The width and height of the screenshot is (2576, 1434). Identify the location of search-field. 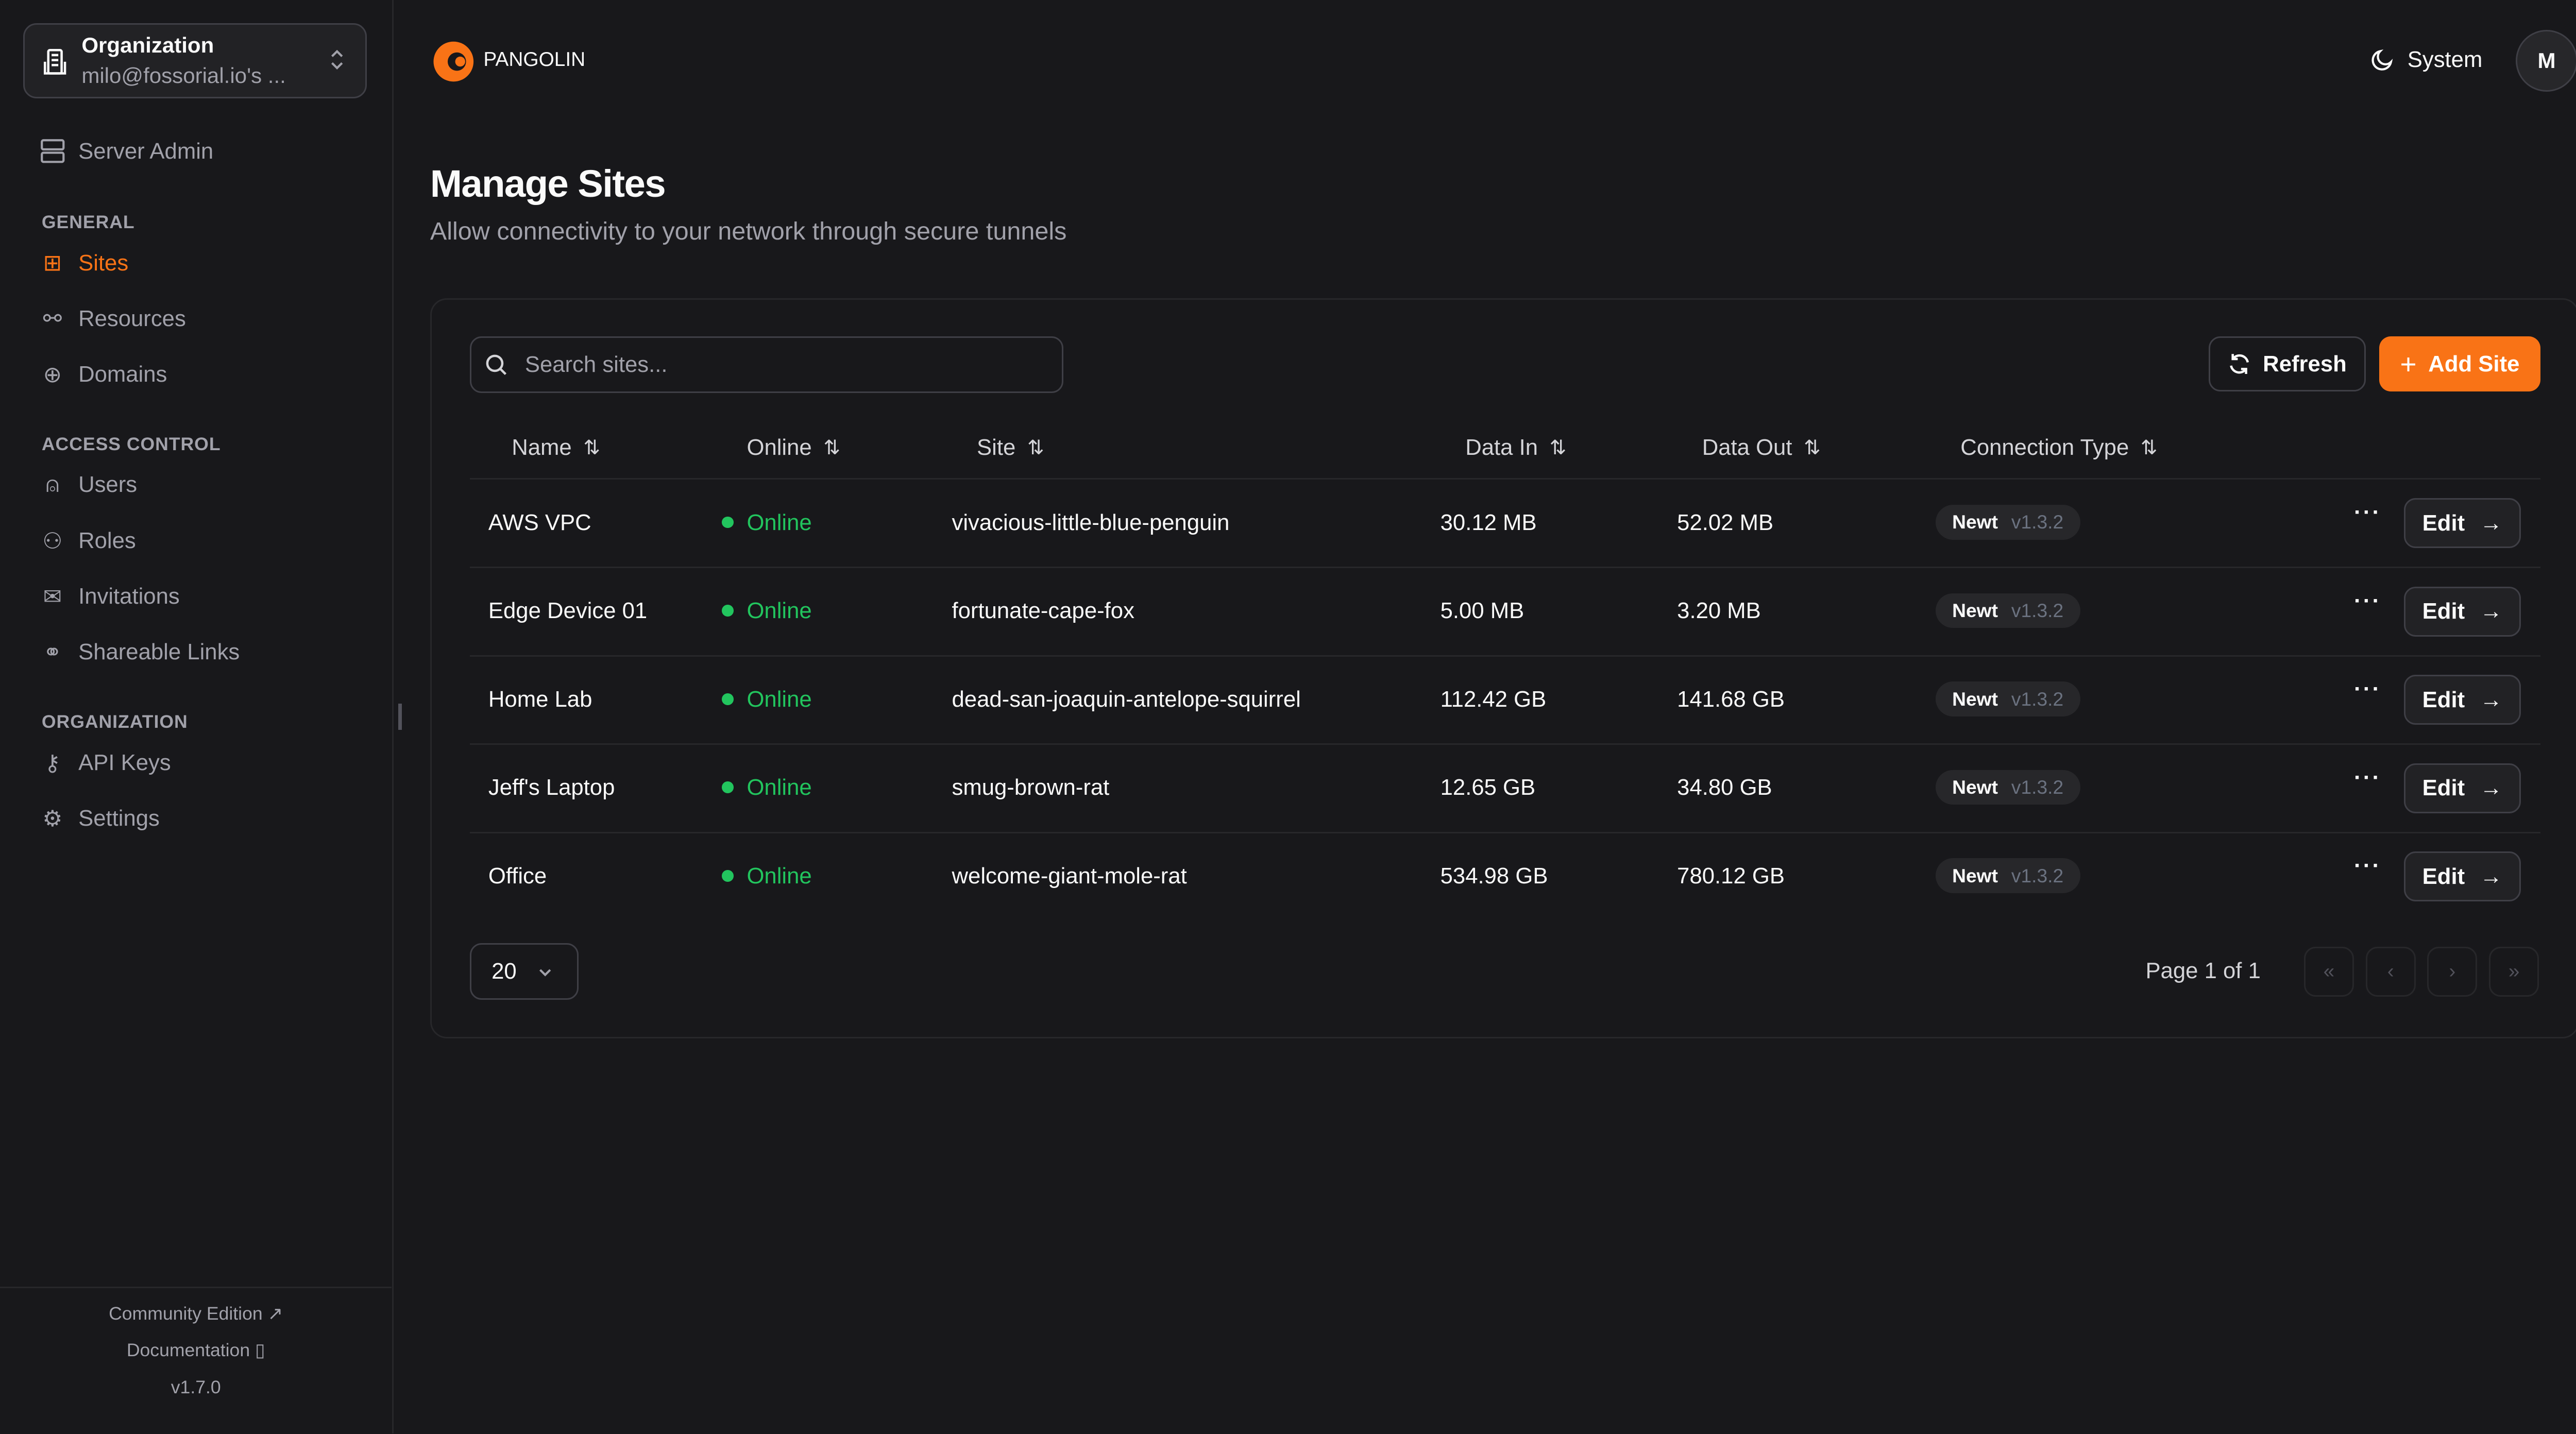
(767, 365).